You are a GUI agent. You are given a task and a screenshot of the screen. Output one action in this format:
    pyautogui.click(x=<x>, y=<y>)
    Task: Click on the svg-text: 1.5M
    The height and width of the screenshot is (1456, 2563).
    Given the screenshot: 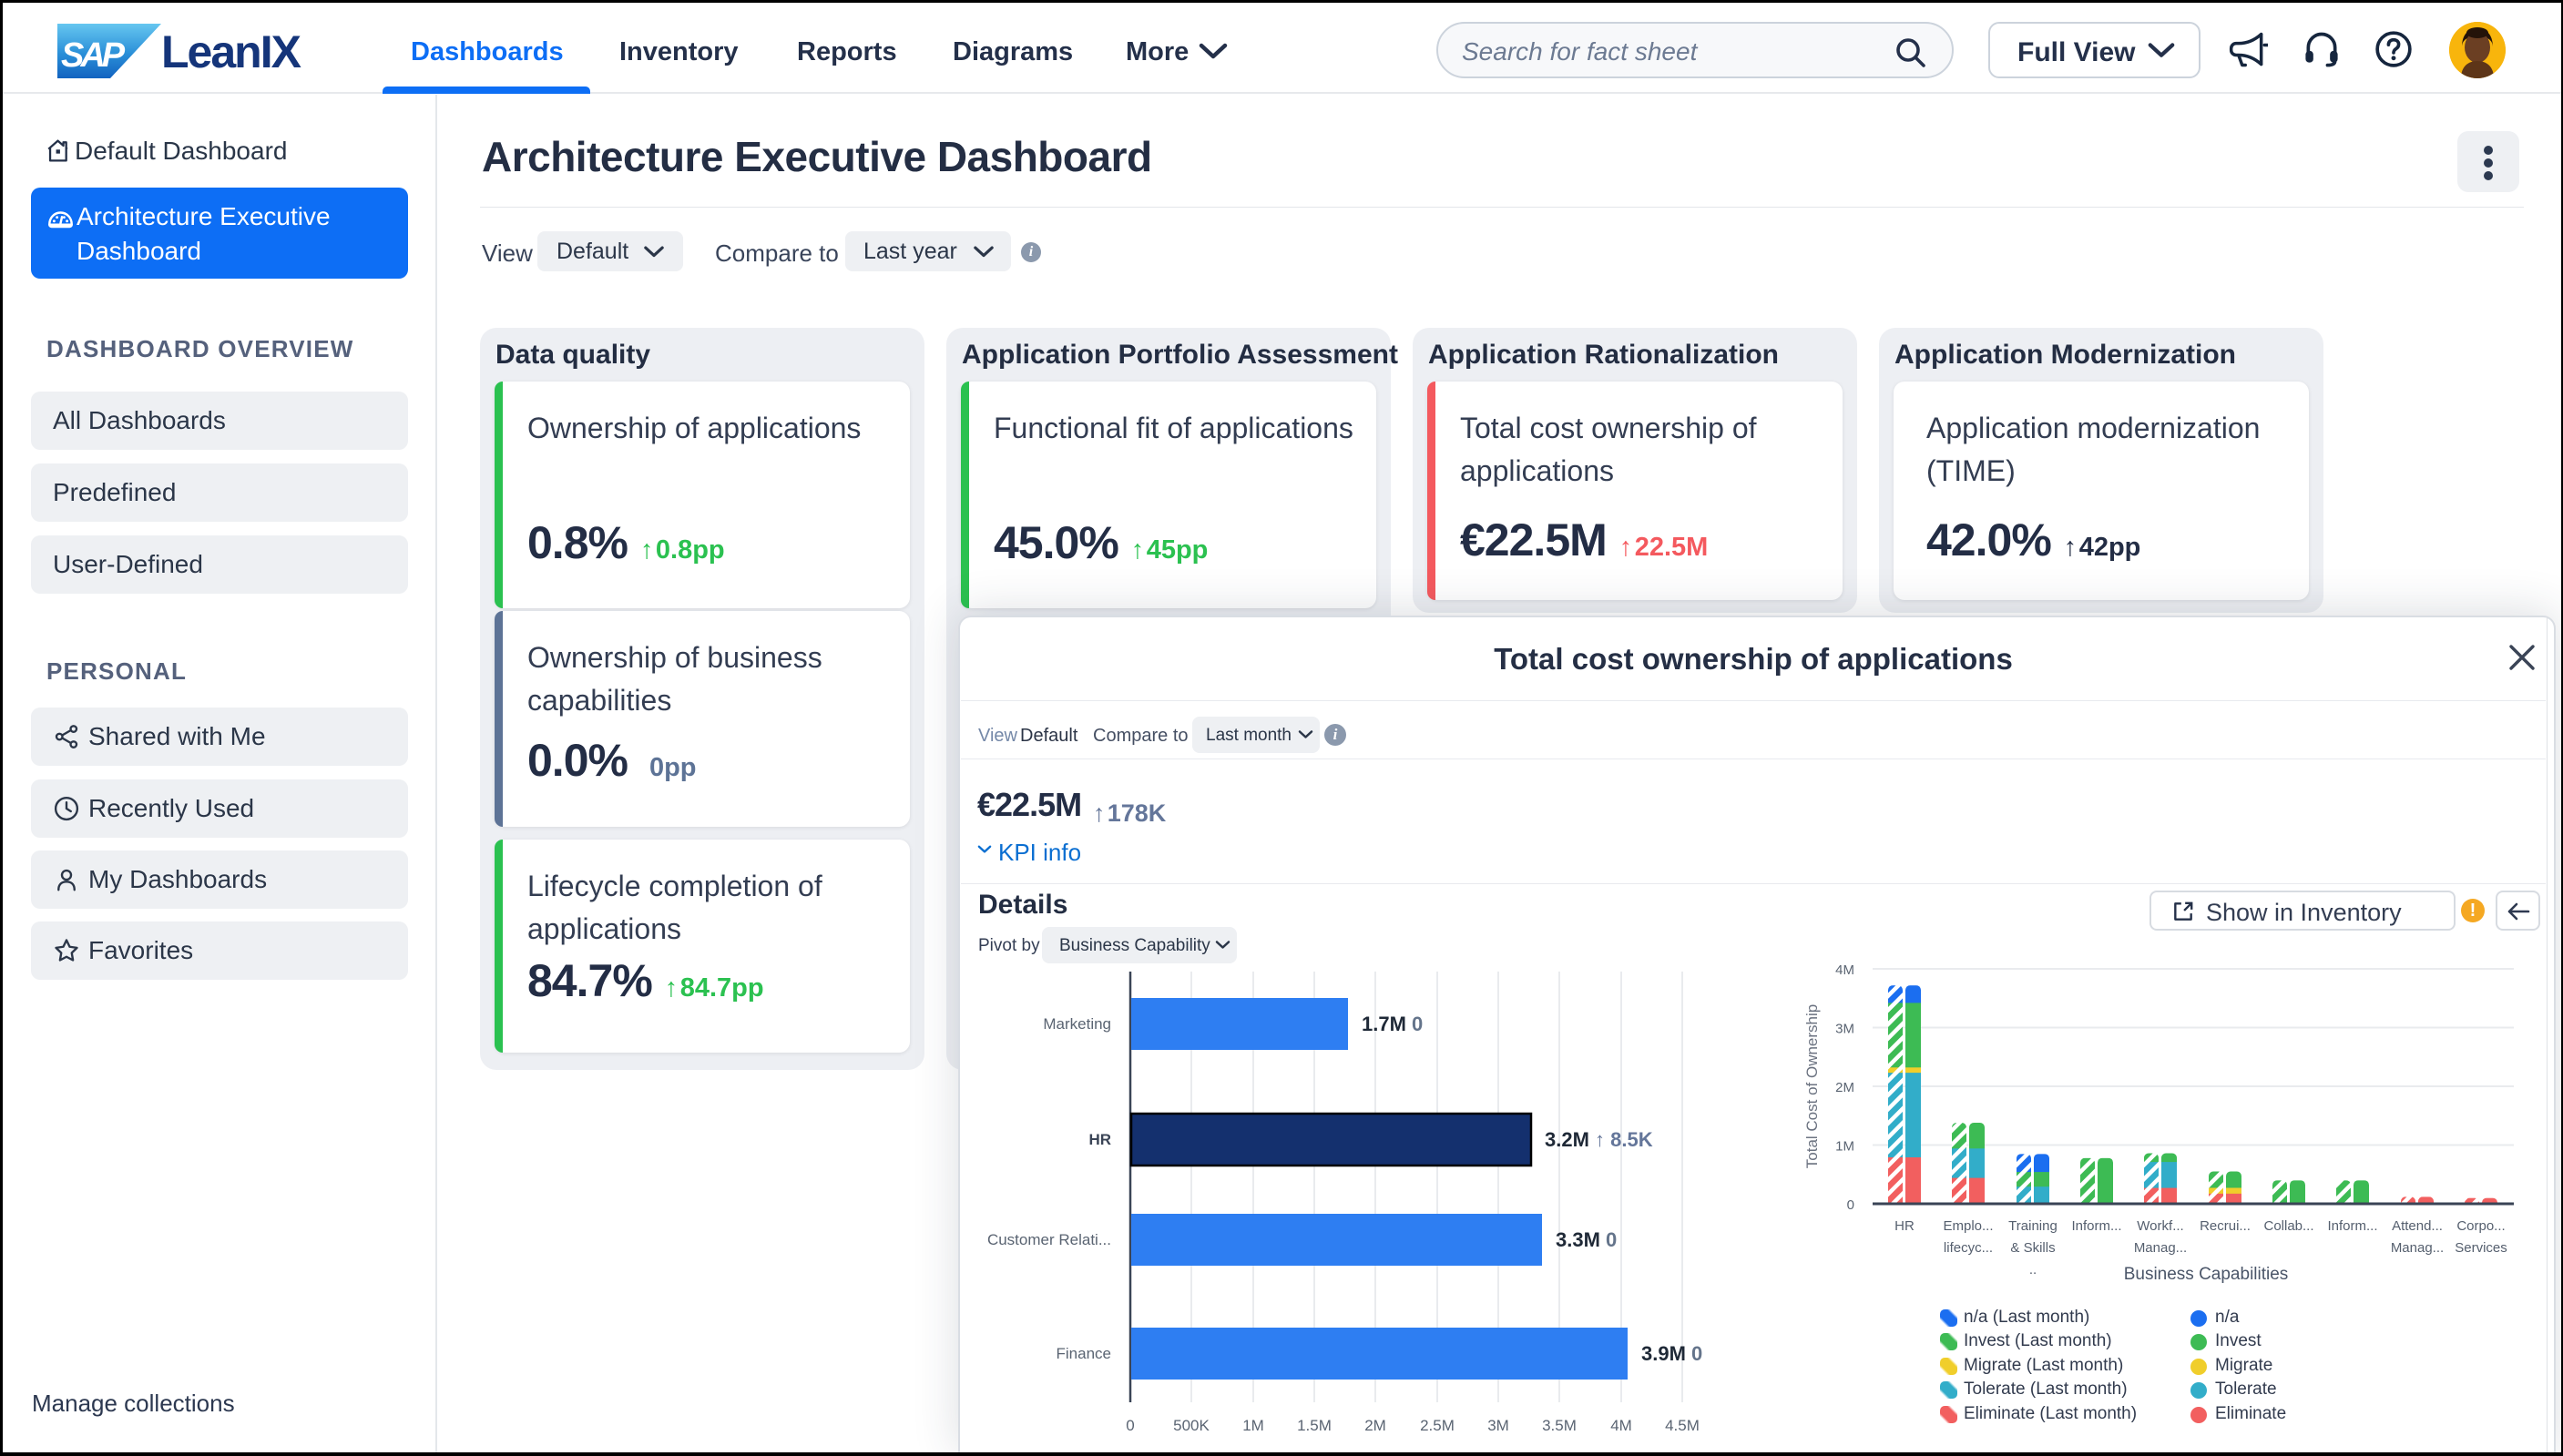 What is the action you would take?
    pyautogui.click(x=1314, y=1425)
    